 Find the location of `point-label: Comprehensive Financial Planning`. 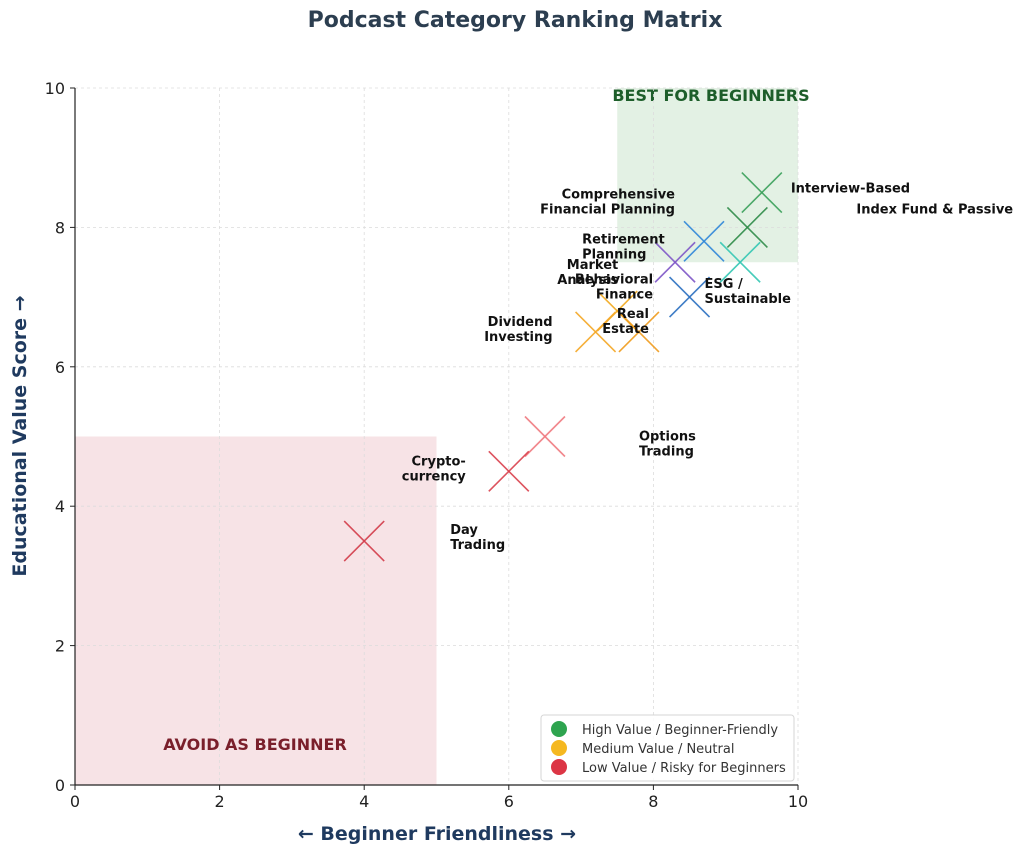

point-label: Comprehensive Financial Planning is located at coordinates (607, 202).